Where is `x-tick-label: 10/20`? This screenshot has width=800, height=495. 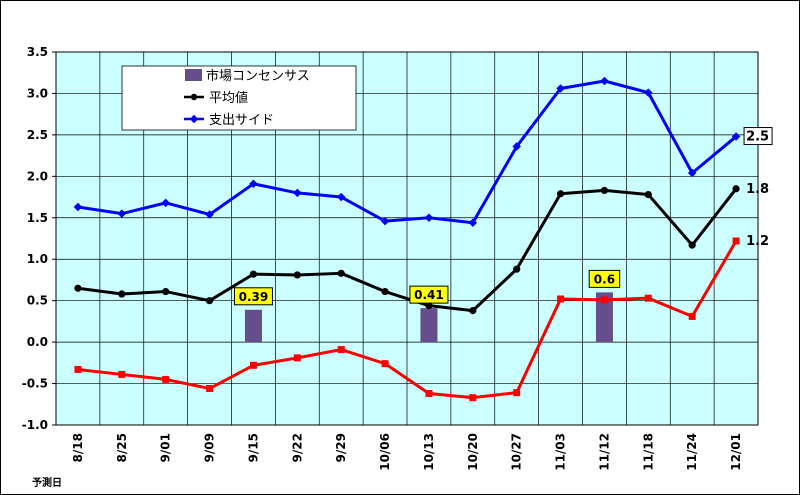 x-tick-label: 10/20 is located at coordinates (473, 452).